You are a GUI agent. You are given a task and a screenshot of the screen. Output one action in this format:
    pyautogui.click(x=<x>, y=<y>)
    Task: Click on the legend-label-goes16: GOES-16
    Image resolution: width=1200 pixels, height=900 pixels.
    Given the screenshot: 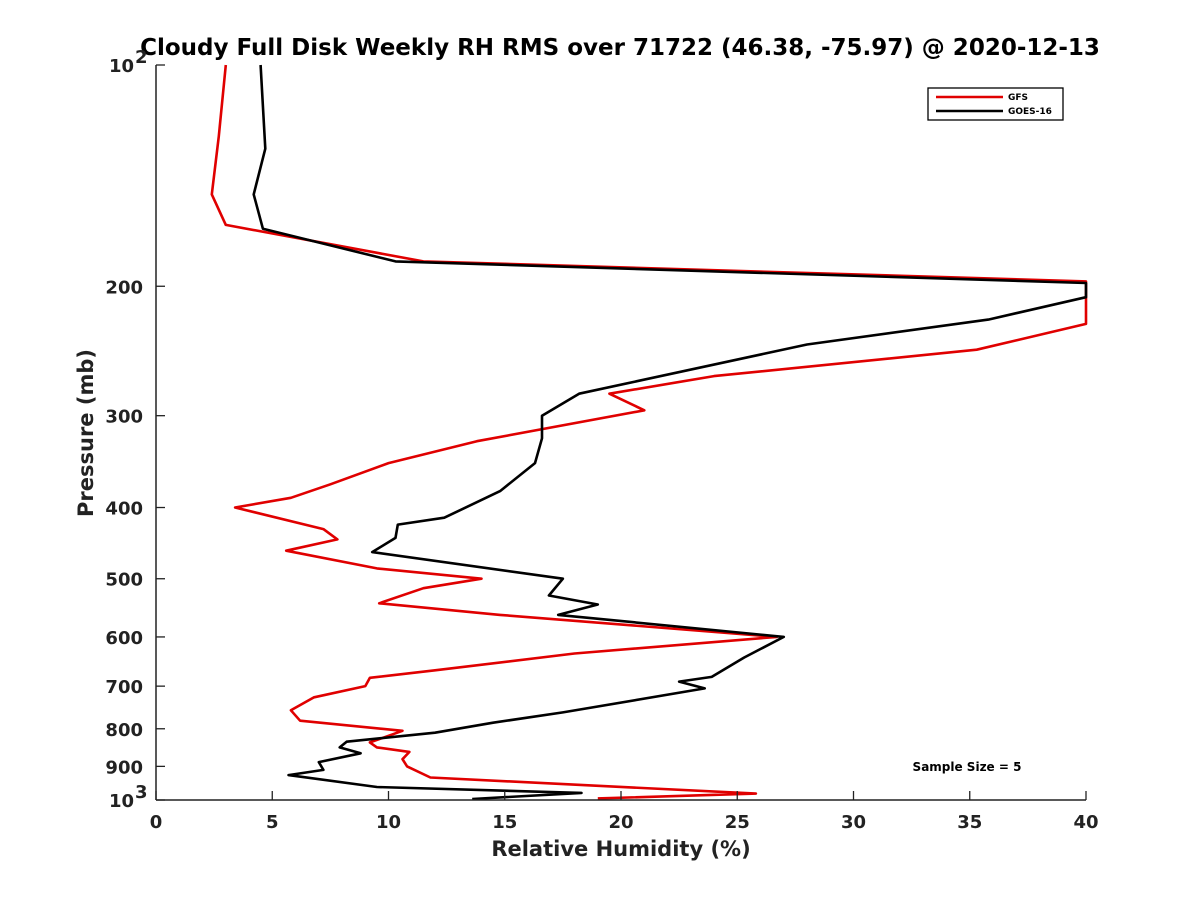 What is the action you would take?
    pyautogui.click(x=1030, y=112)
    